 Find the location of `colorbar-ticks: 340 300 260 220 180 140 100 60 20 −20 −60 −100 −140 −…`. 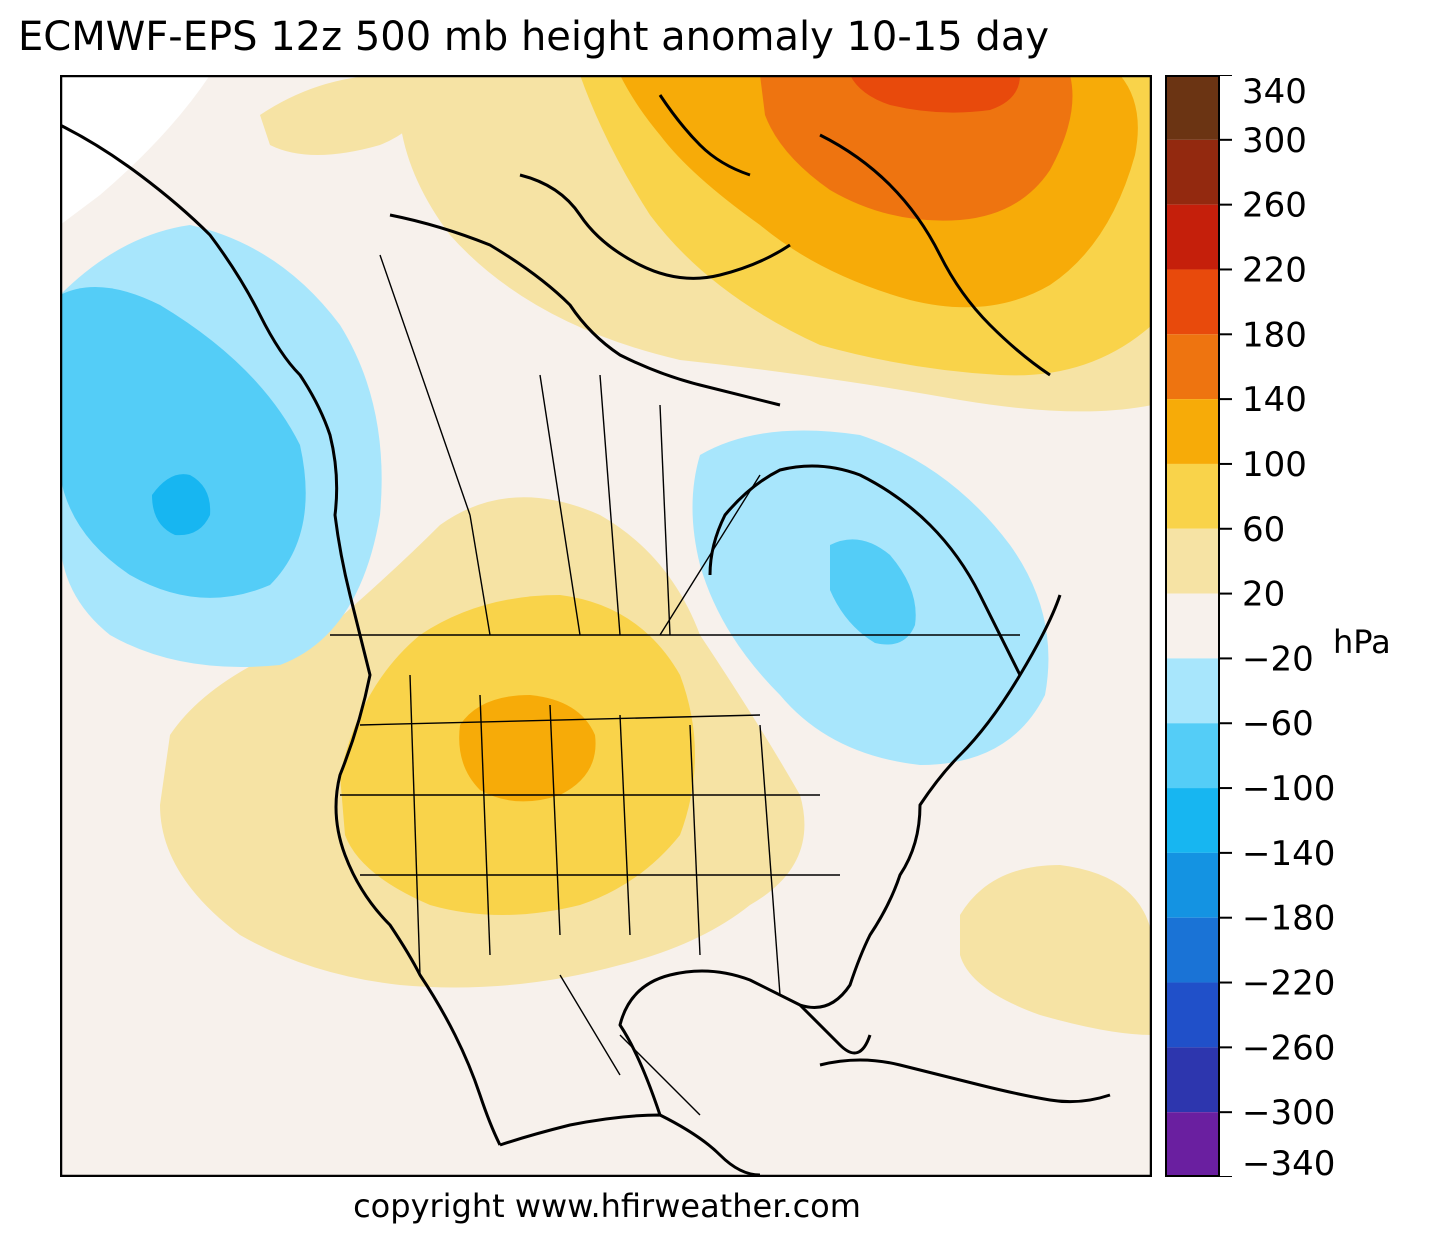

colorbar-ticks: 340 300 260 220 180 140 100 60 20 −20 −60 −100 −140 −… is located at coordinates (1277, 626).